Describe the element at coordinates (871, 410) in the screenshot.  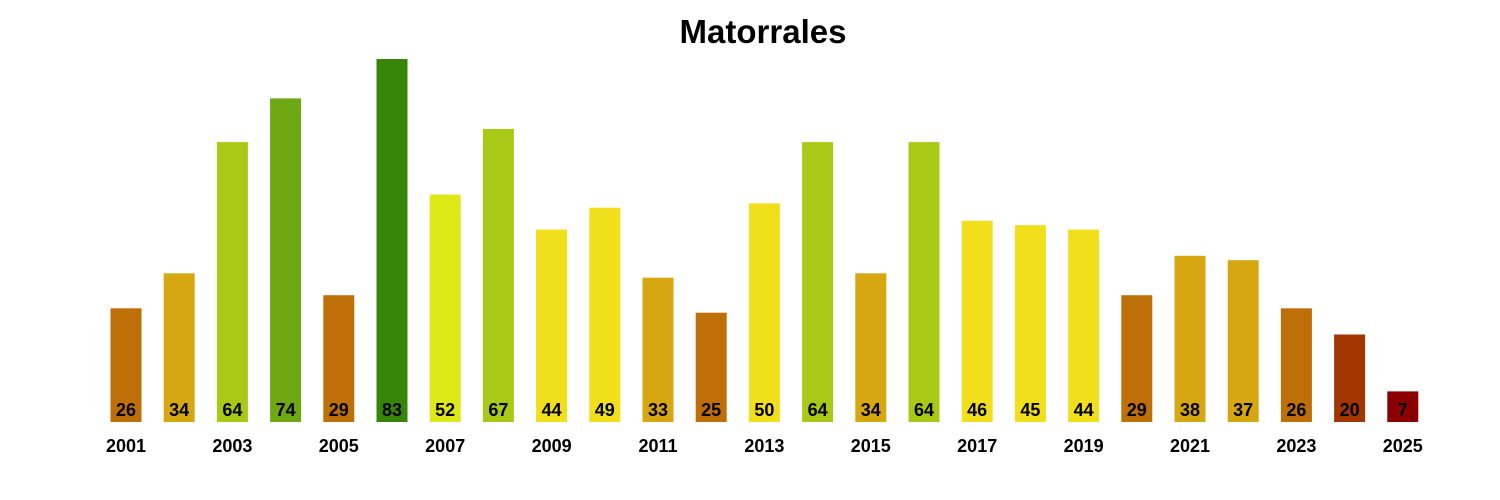
I see `value-label-2015: 34` at that location.